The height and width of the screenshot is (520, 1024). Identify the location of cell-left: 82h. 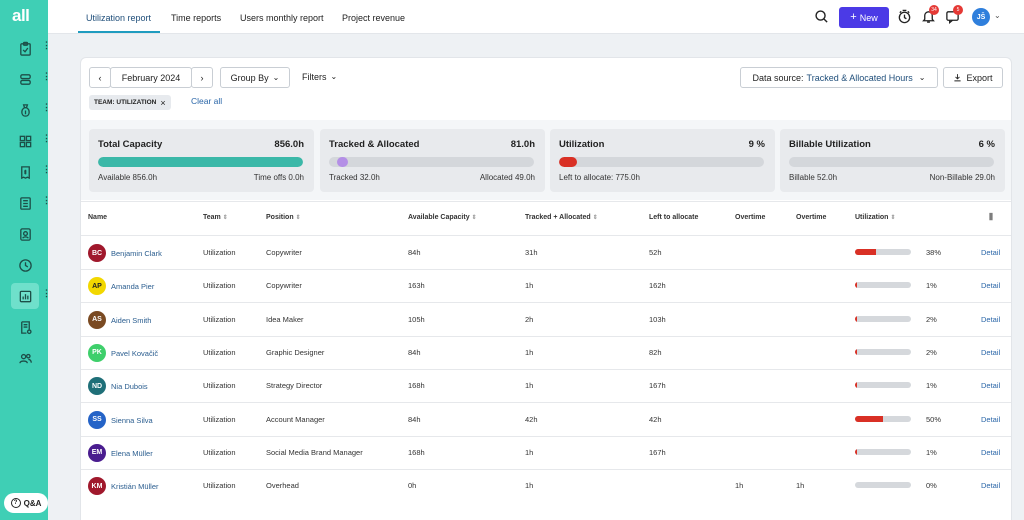
(655, 352).